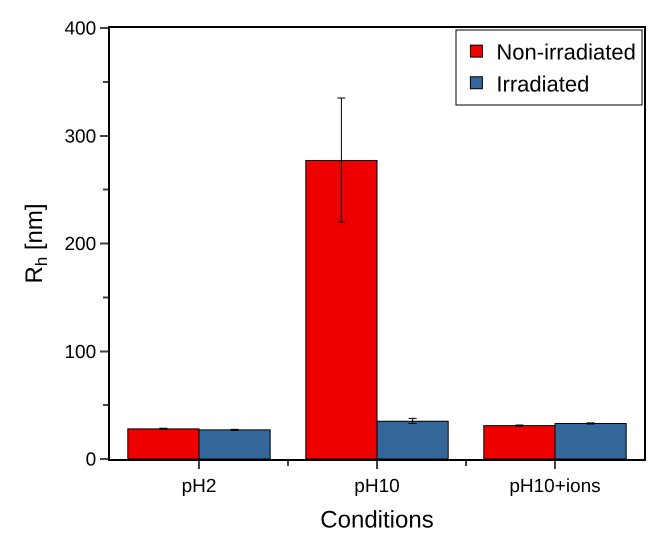 This screenshot has height=541, width=658. I want to click on y-tick-label: 300, so click(80, 137).